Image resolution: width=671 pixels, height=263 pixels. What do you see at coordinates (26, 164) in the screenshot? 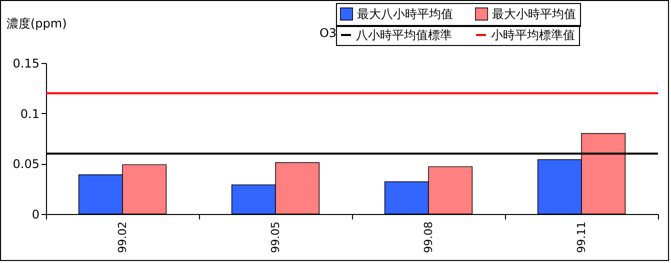
I see `y-tick-label: 0.05` at bounding box center [26, 164].